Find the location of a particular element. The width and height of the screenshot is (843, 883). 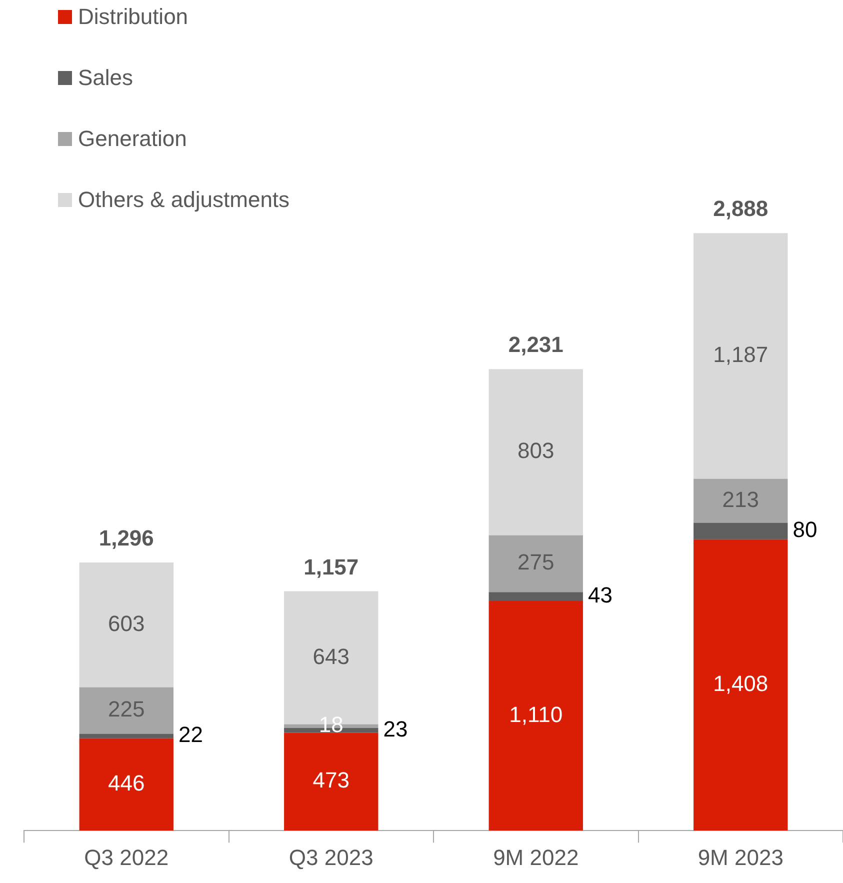

data-label: 225 is located at coordinates (126, 709).